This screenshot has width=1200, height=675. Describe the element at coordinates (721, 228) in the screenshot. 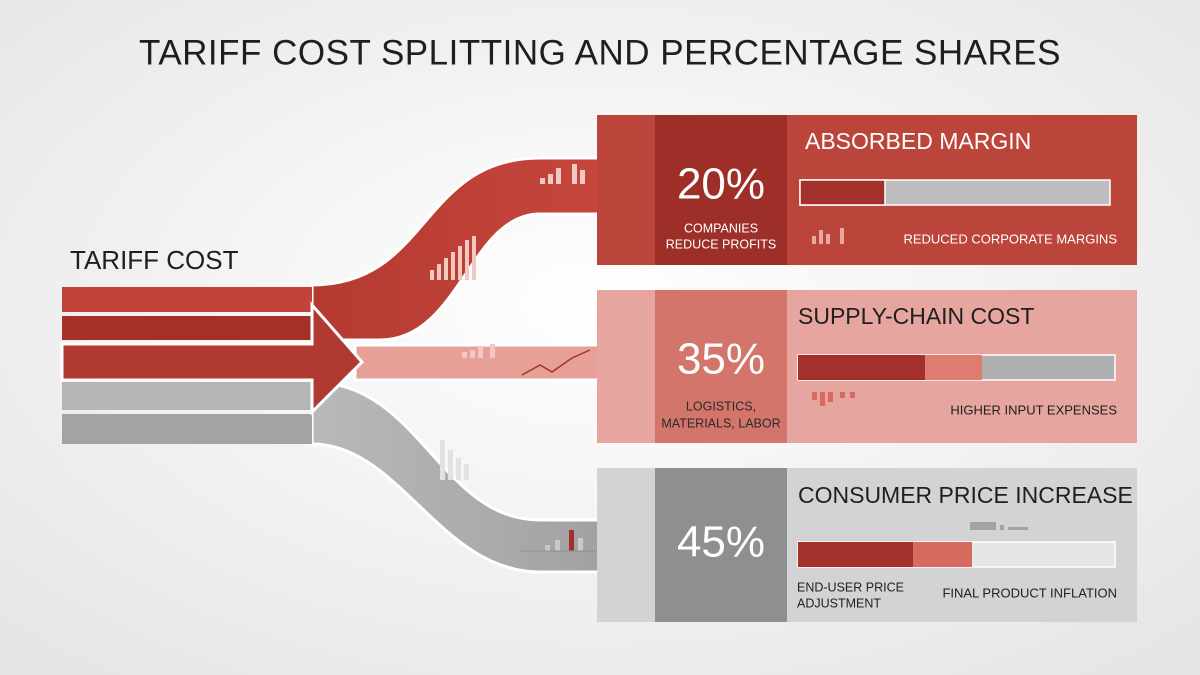

I see `share-note: COMPANIES` at that location.